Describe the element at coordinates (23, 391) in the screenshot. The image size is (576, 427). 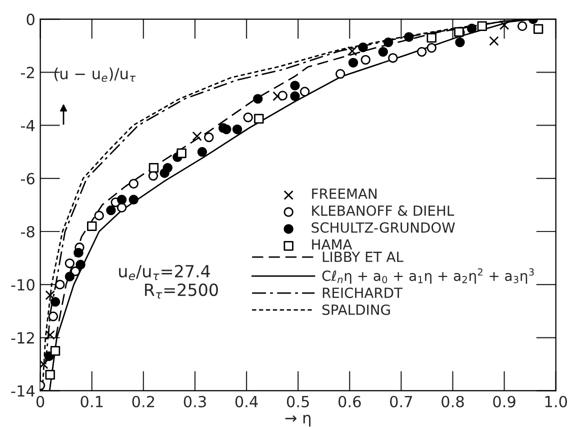
I see `y-tick-label: -14` at that location.